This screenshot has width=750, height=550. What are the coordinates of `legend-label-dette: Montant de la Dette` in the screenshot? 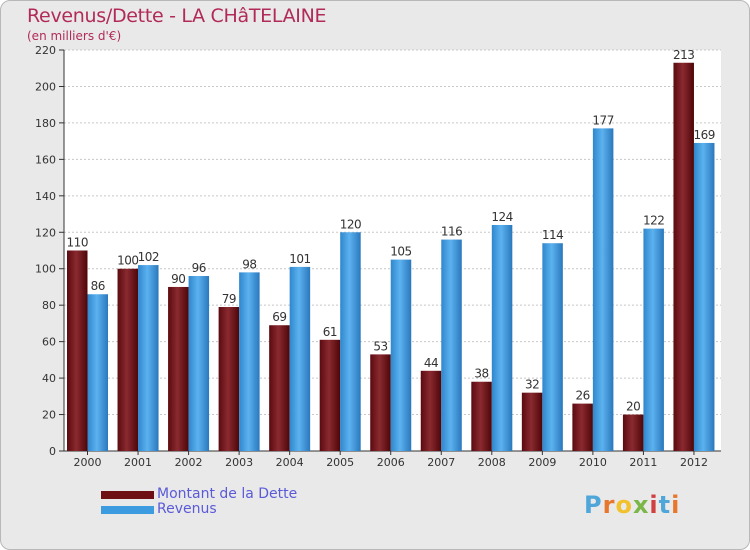 It's located at (227, 494).